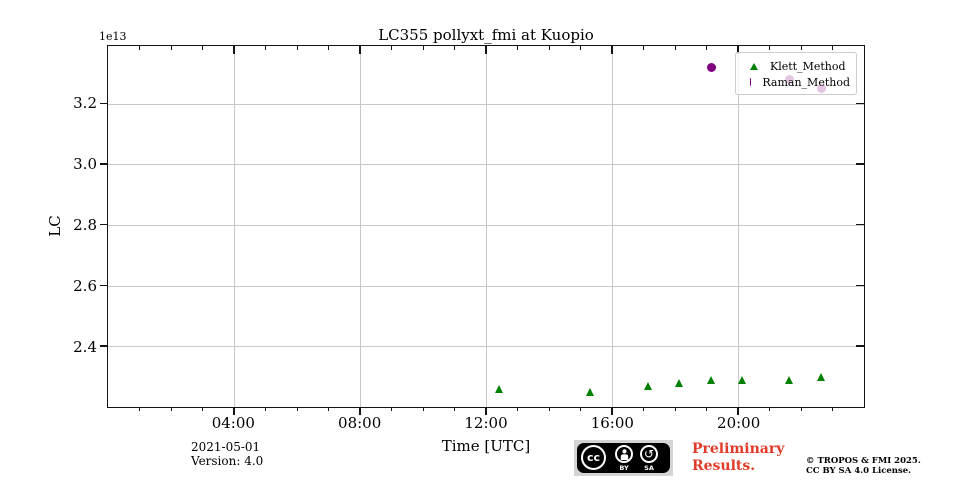 This screenshot has width=960, height=480. What do you see at coordinates (85, 163) in the screenshot?
I see `y-tick-label: 3.0` at bounding box center [85, 163].